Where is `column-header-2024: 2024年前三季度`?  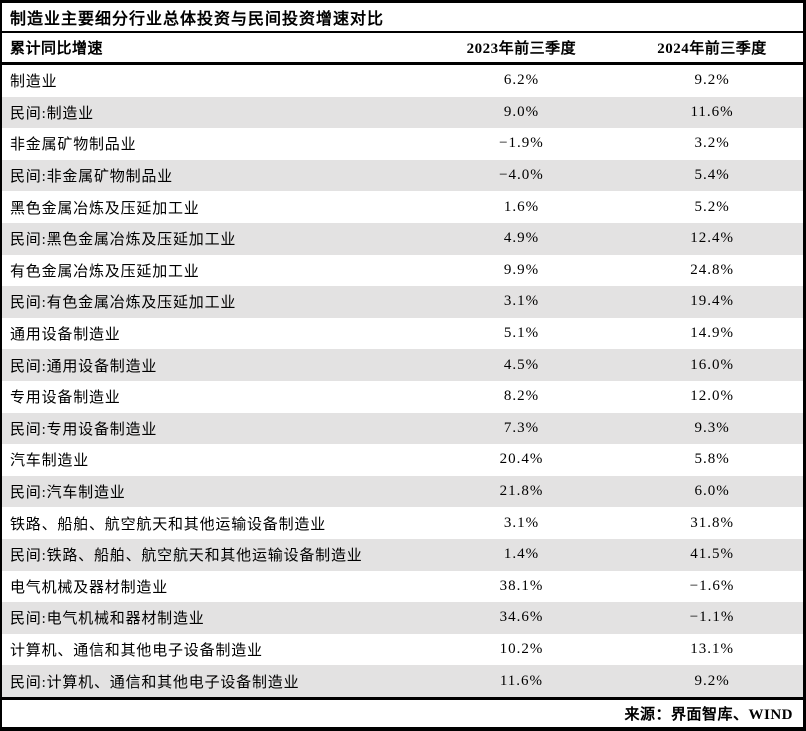
column-header-2024: 2024年前三季度 is located at coordinates (712, 49).